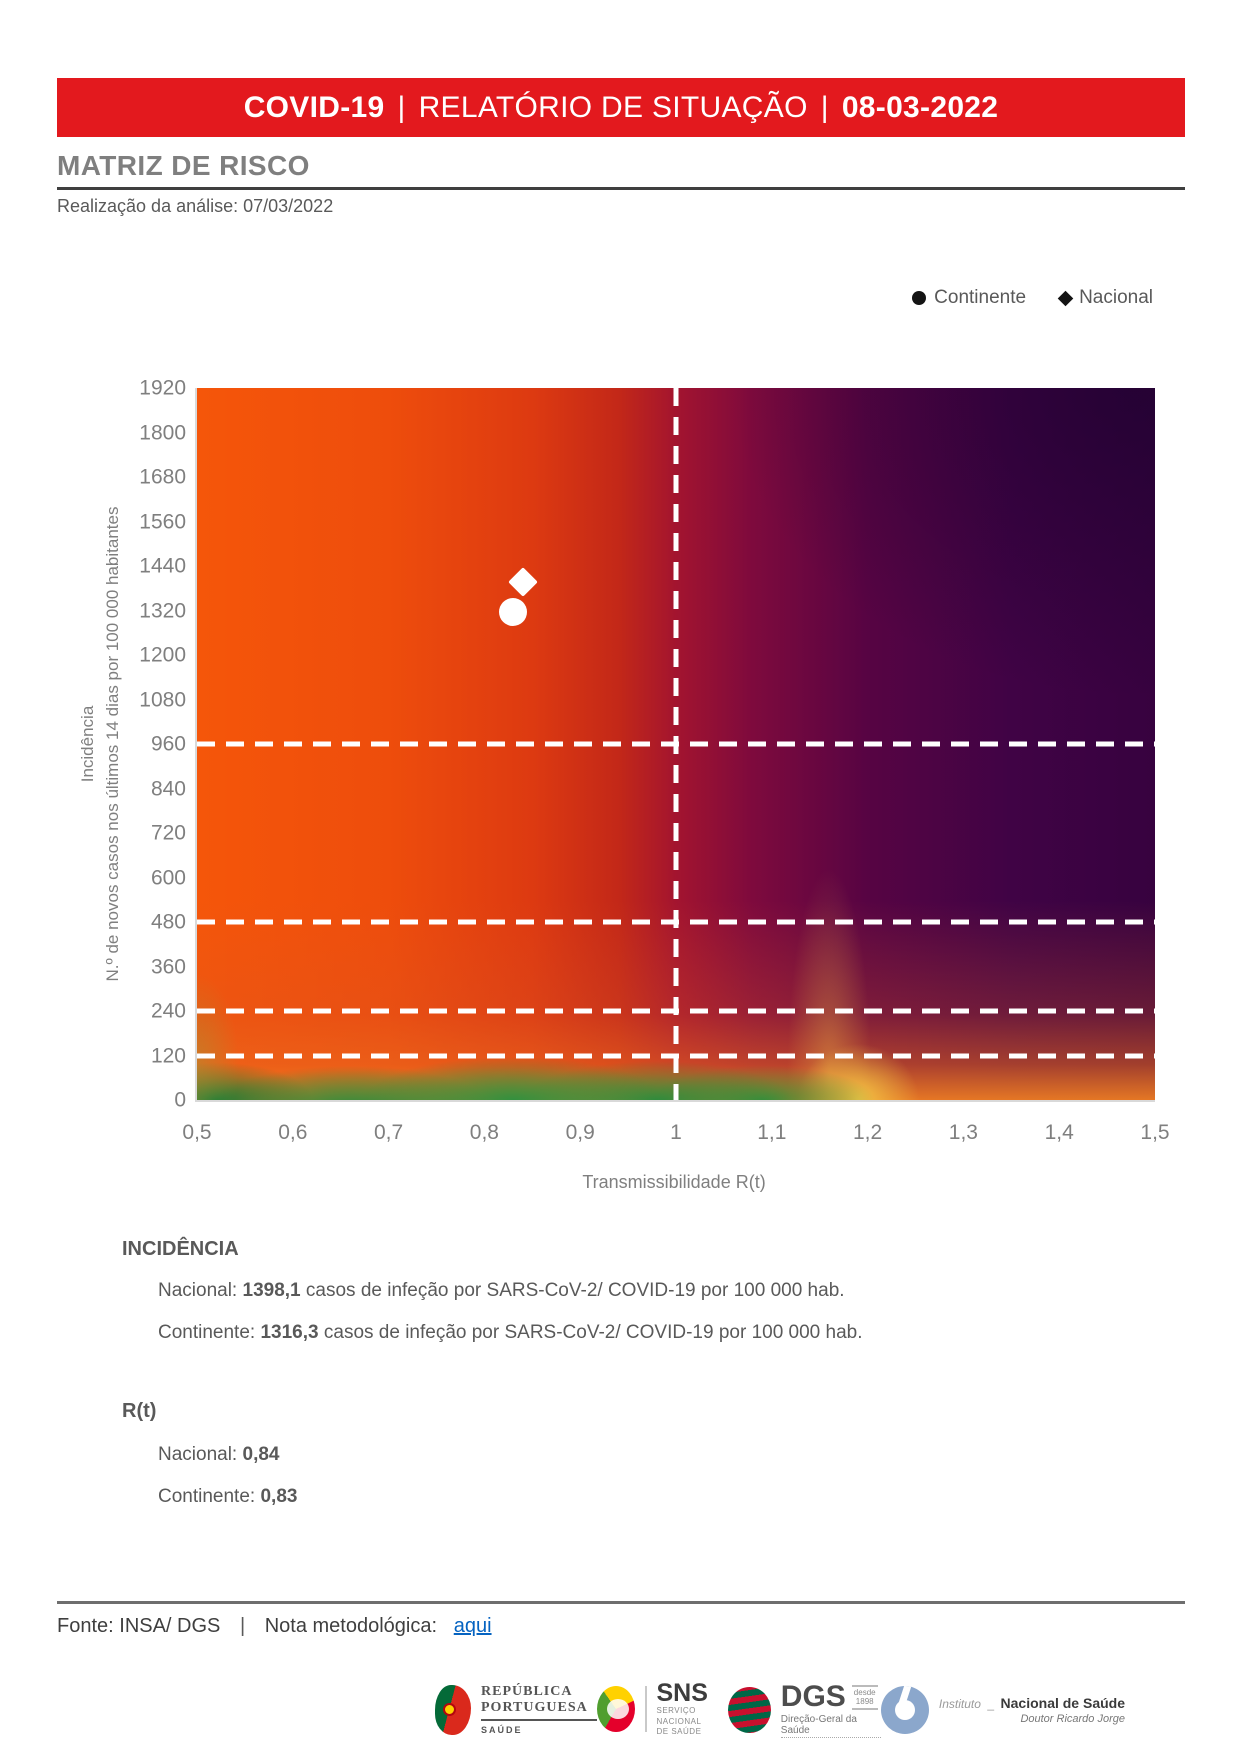 The height and width of the screenshot is (1752, 1240). Describe the element at coordinates (676, 1132) in the screenshot. I see `x-tick-label-1: 1` at that location.